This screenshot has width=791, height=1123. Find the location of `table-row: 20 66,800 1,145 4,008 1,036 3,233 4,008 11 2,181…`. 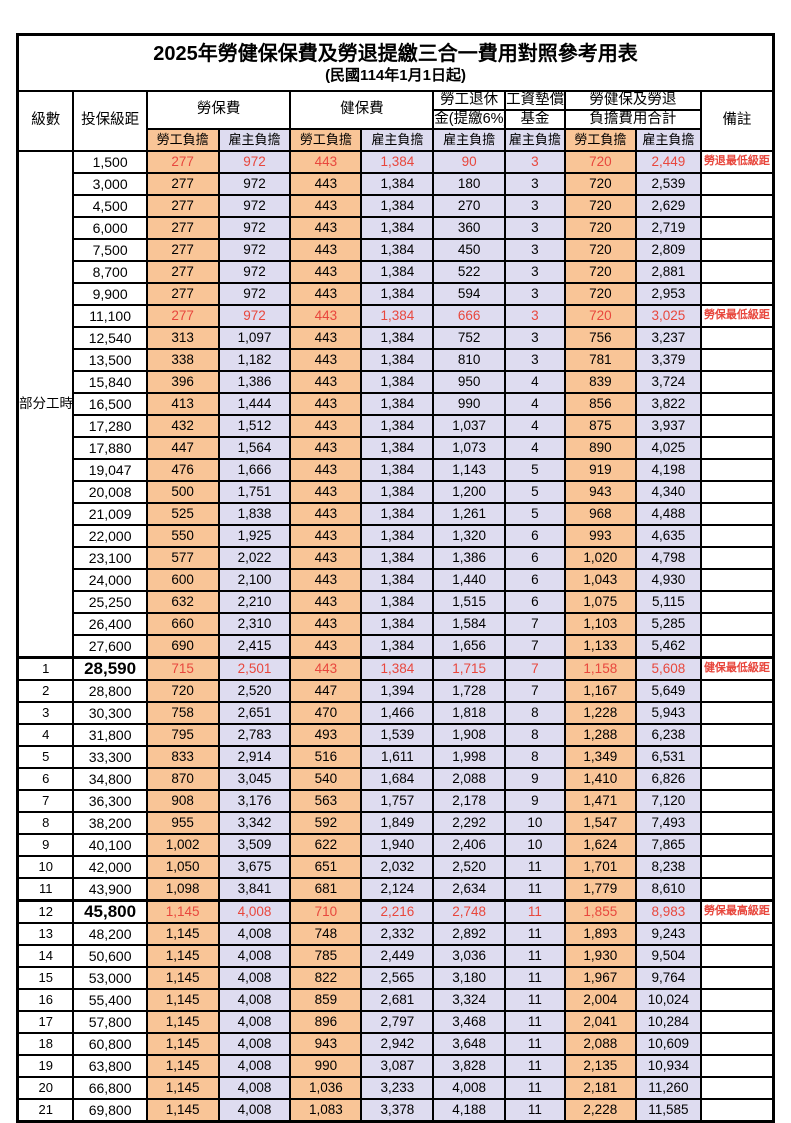

table-row: 20 66,800 1,145 4,008 1,036 3,233 4,008 11 2,181… is located at coordinates (395, 1088).